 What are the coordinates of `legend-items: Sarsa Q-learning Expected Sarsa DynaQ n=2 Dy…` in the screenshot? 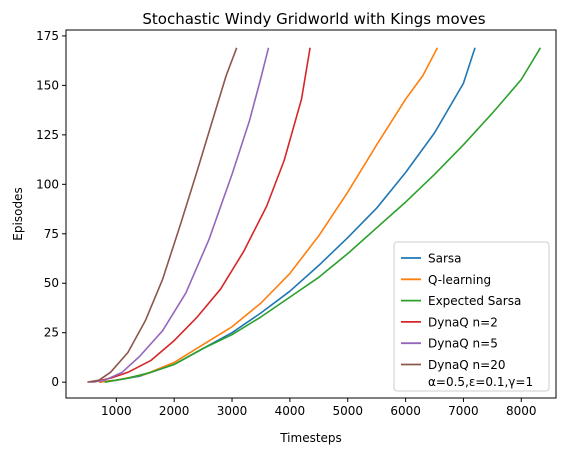 It's located at (461, 312).